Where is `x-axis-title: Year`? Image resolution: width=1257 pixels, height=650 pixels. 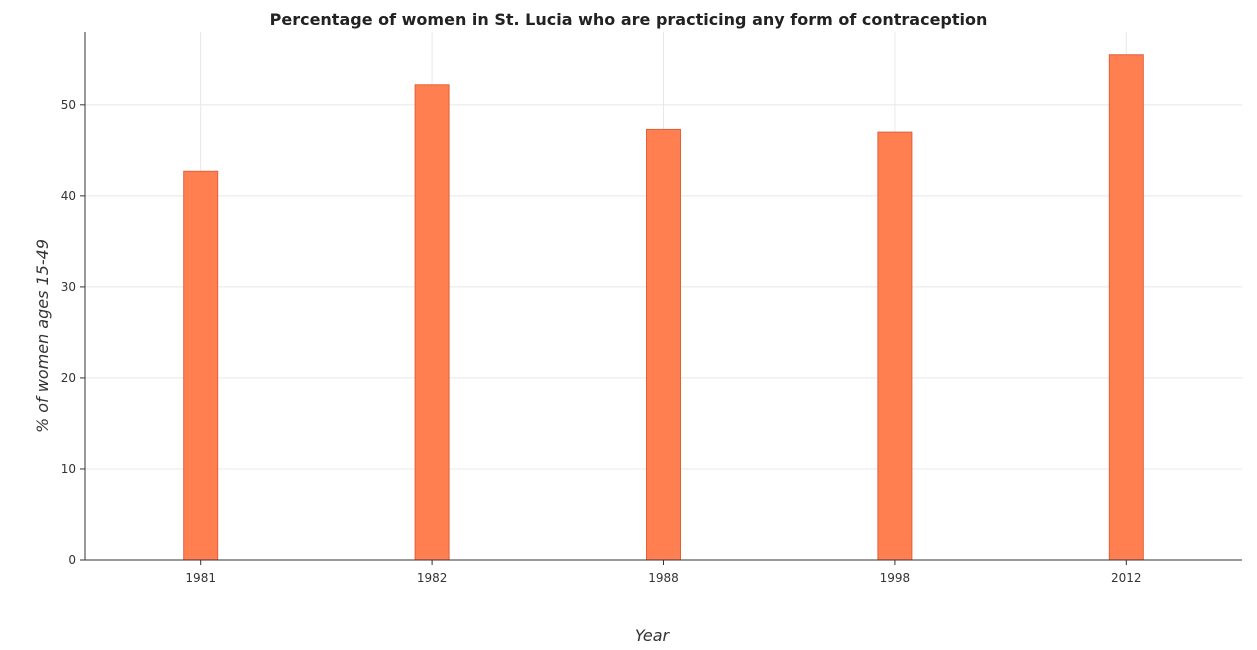
x-axis-title: Year is located at coordinates (653, 635).